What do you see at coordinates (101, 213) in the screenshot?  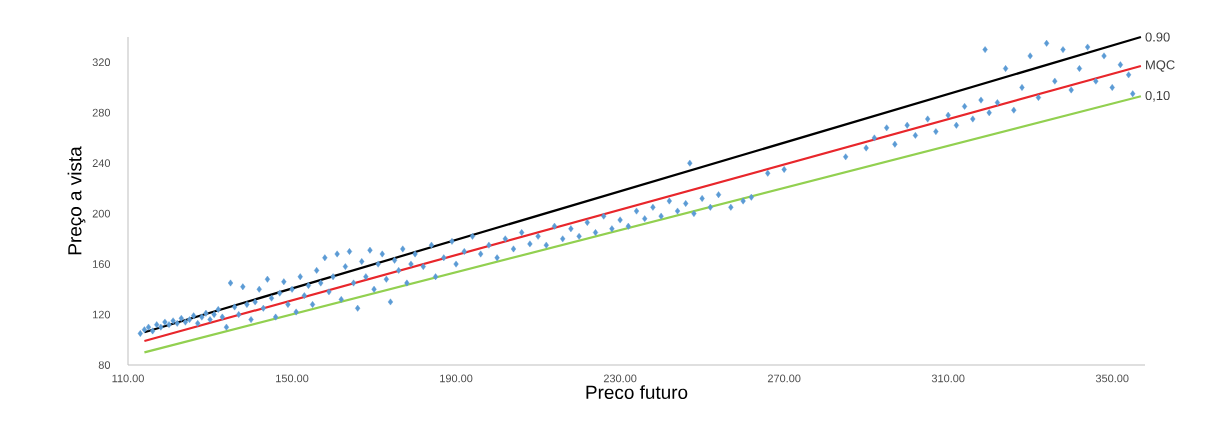 I see `y-tick-label: 200` at bounding box center [101, 213].